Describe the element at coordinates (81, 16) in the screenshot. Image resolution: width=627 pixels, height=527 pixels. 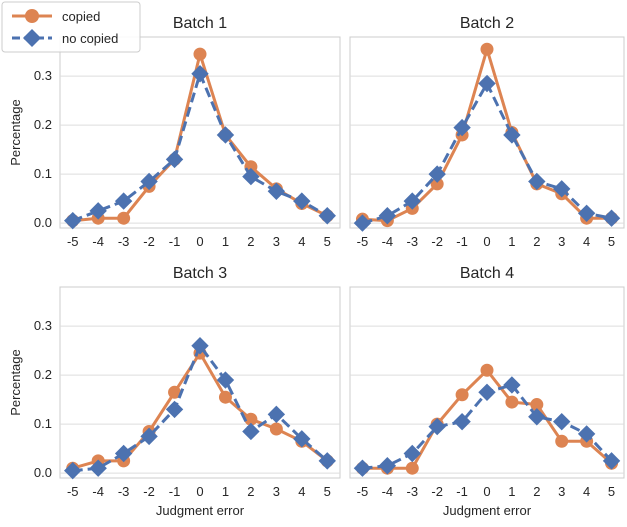
I see `legend-label-copied: copied` at that location.